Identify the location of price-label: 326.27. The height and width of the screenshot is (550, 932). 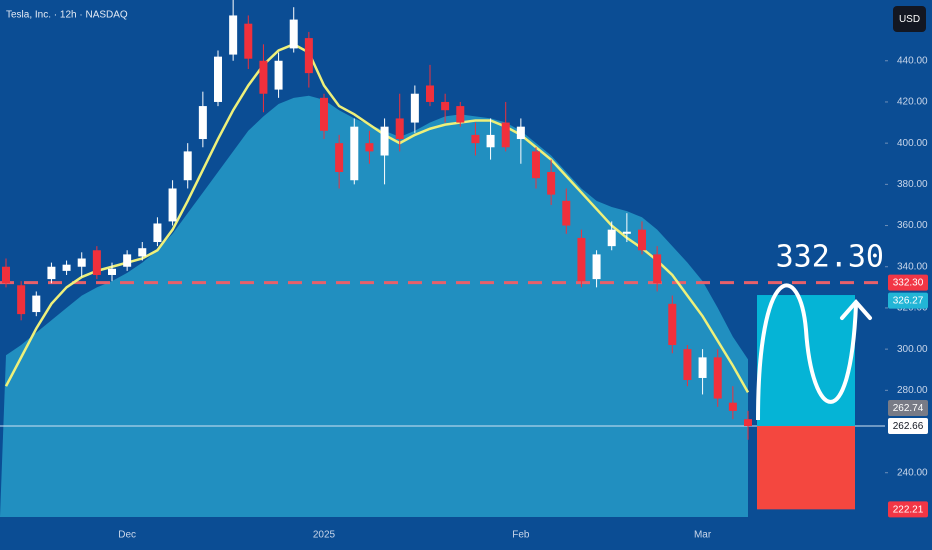
(908, 301).